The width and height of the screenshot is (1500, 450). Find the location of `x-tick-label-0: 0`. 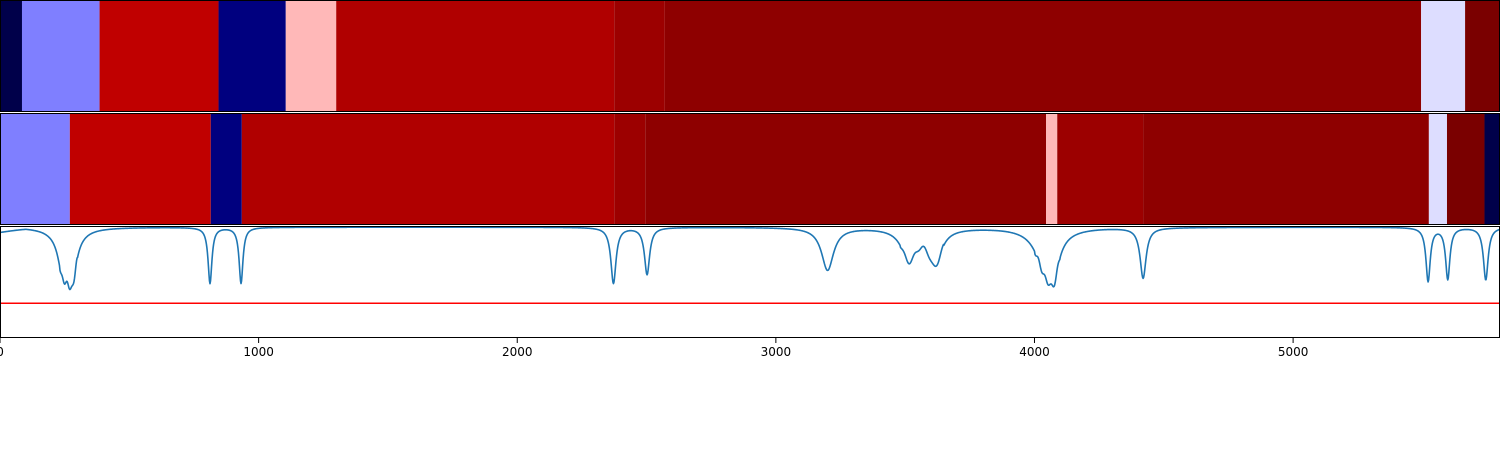

x-tick-label-0: 0 is located at coordinates (2, 352).